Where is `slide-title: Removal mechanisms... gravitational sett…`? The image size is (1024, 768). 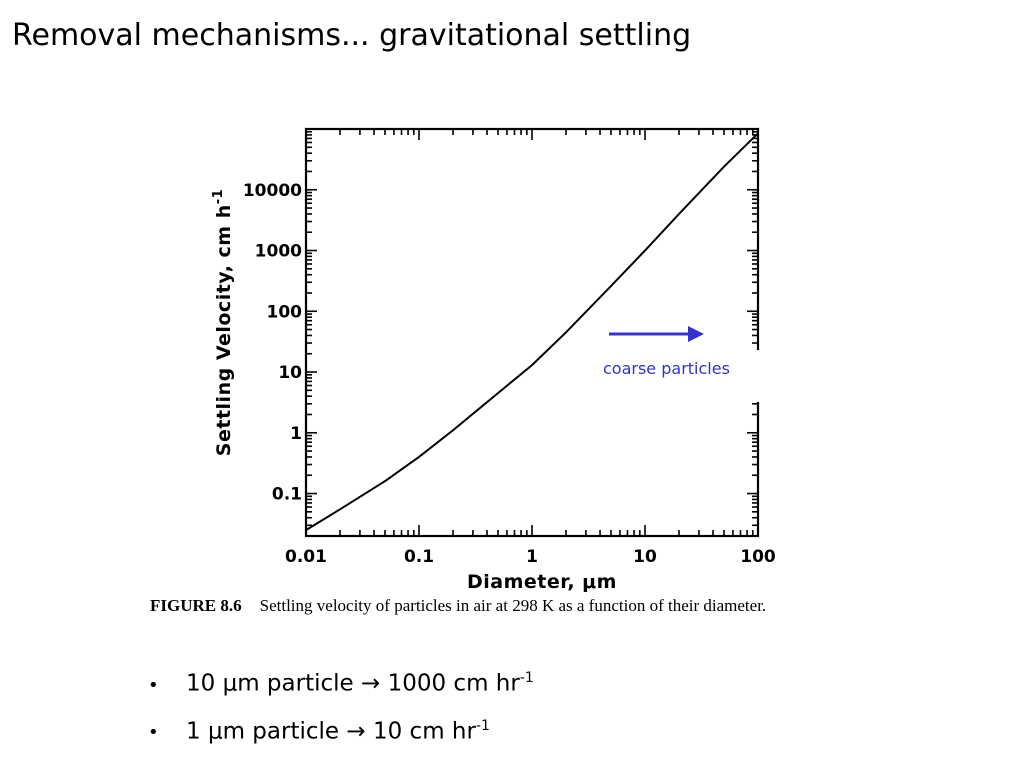
slide-title: Removal mechanisms... gravitational sett… is located at coordinates (352, 35).